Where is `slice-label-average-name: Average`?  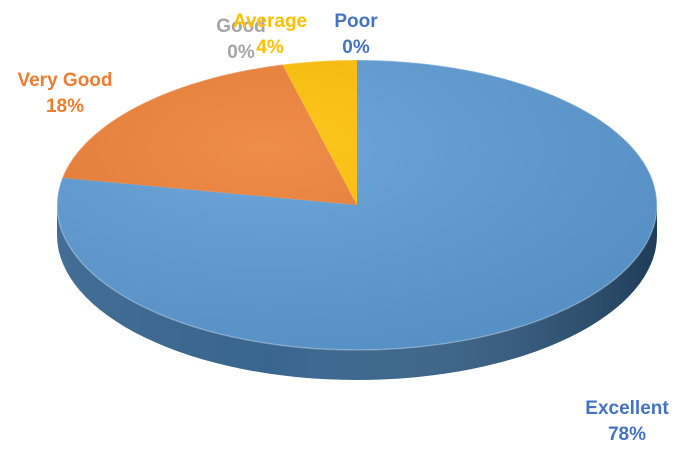
slice-label-average-name: Average is located at coordinates (270, 21).